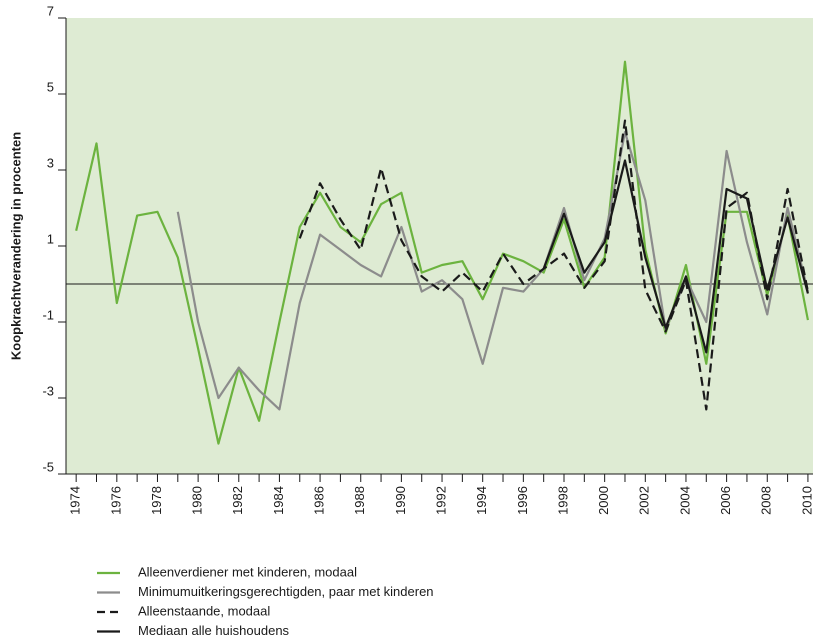 The image size is (813, 637). I want to click on x-tick-label: 1978, so click(156, 500).